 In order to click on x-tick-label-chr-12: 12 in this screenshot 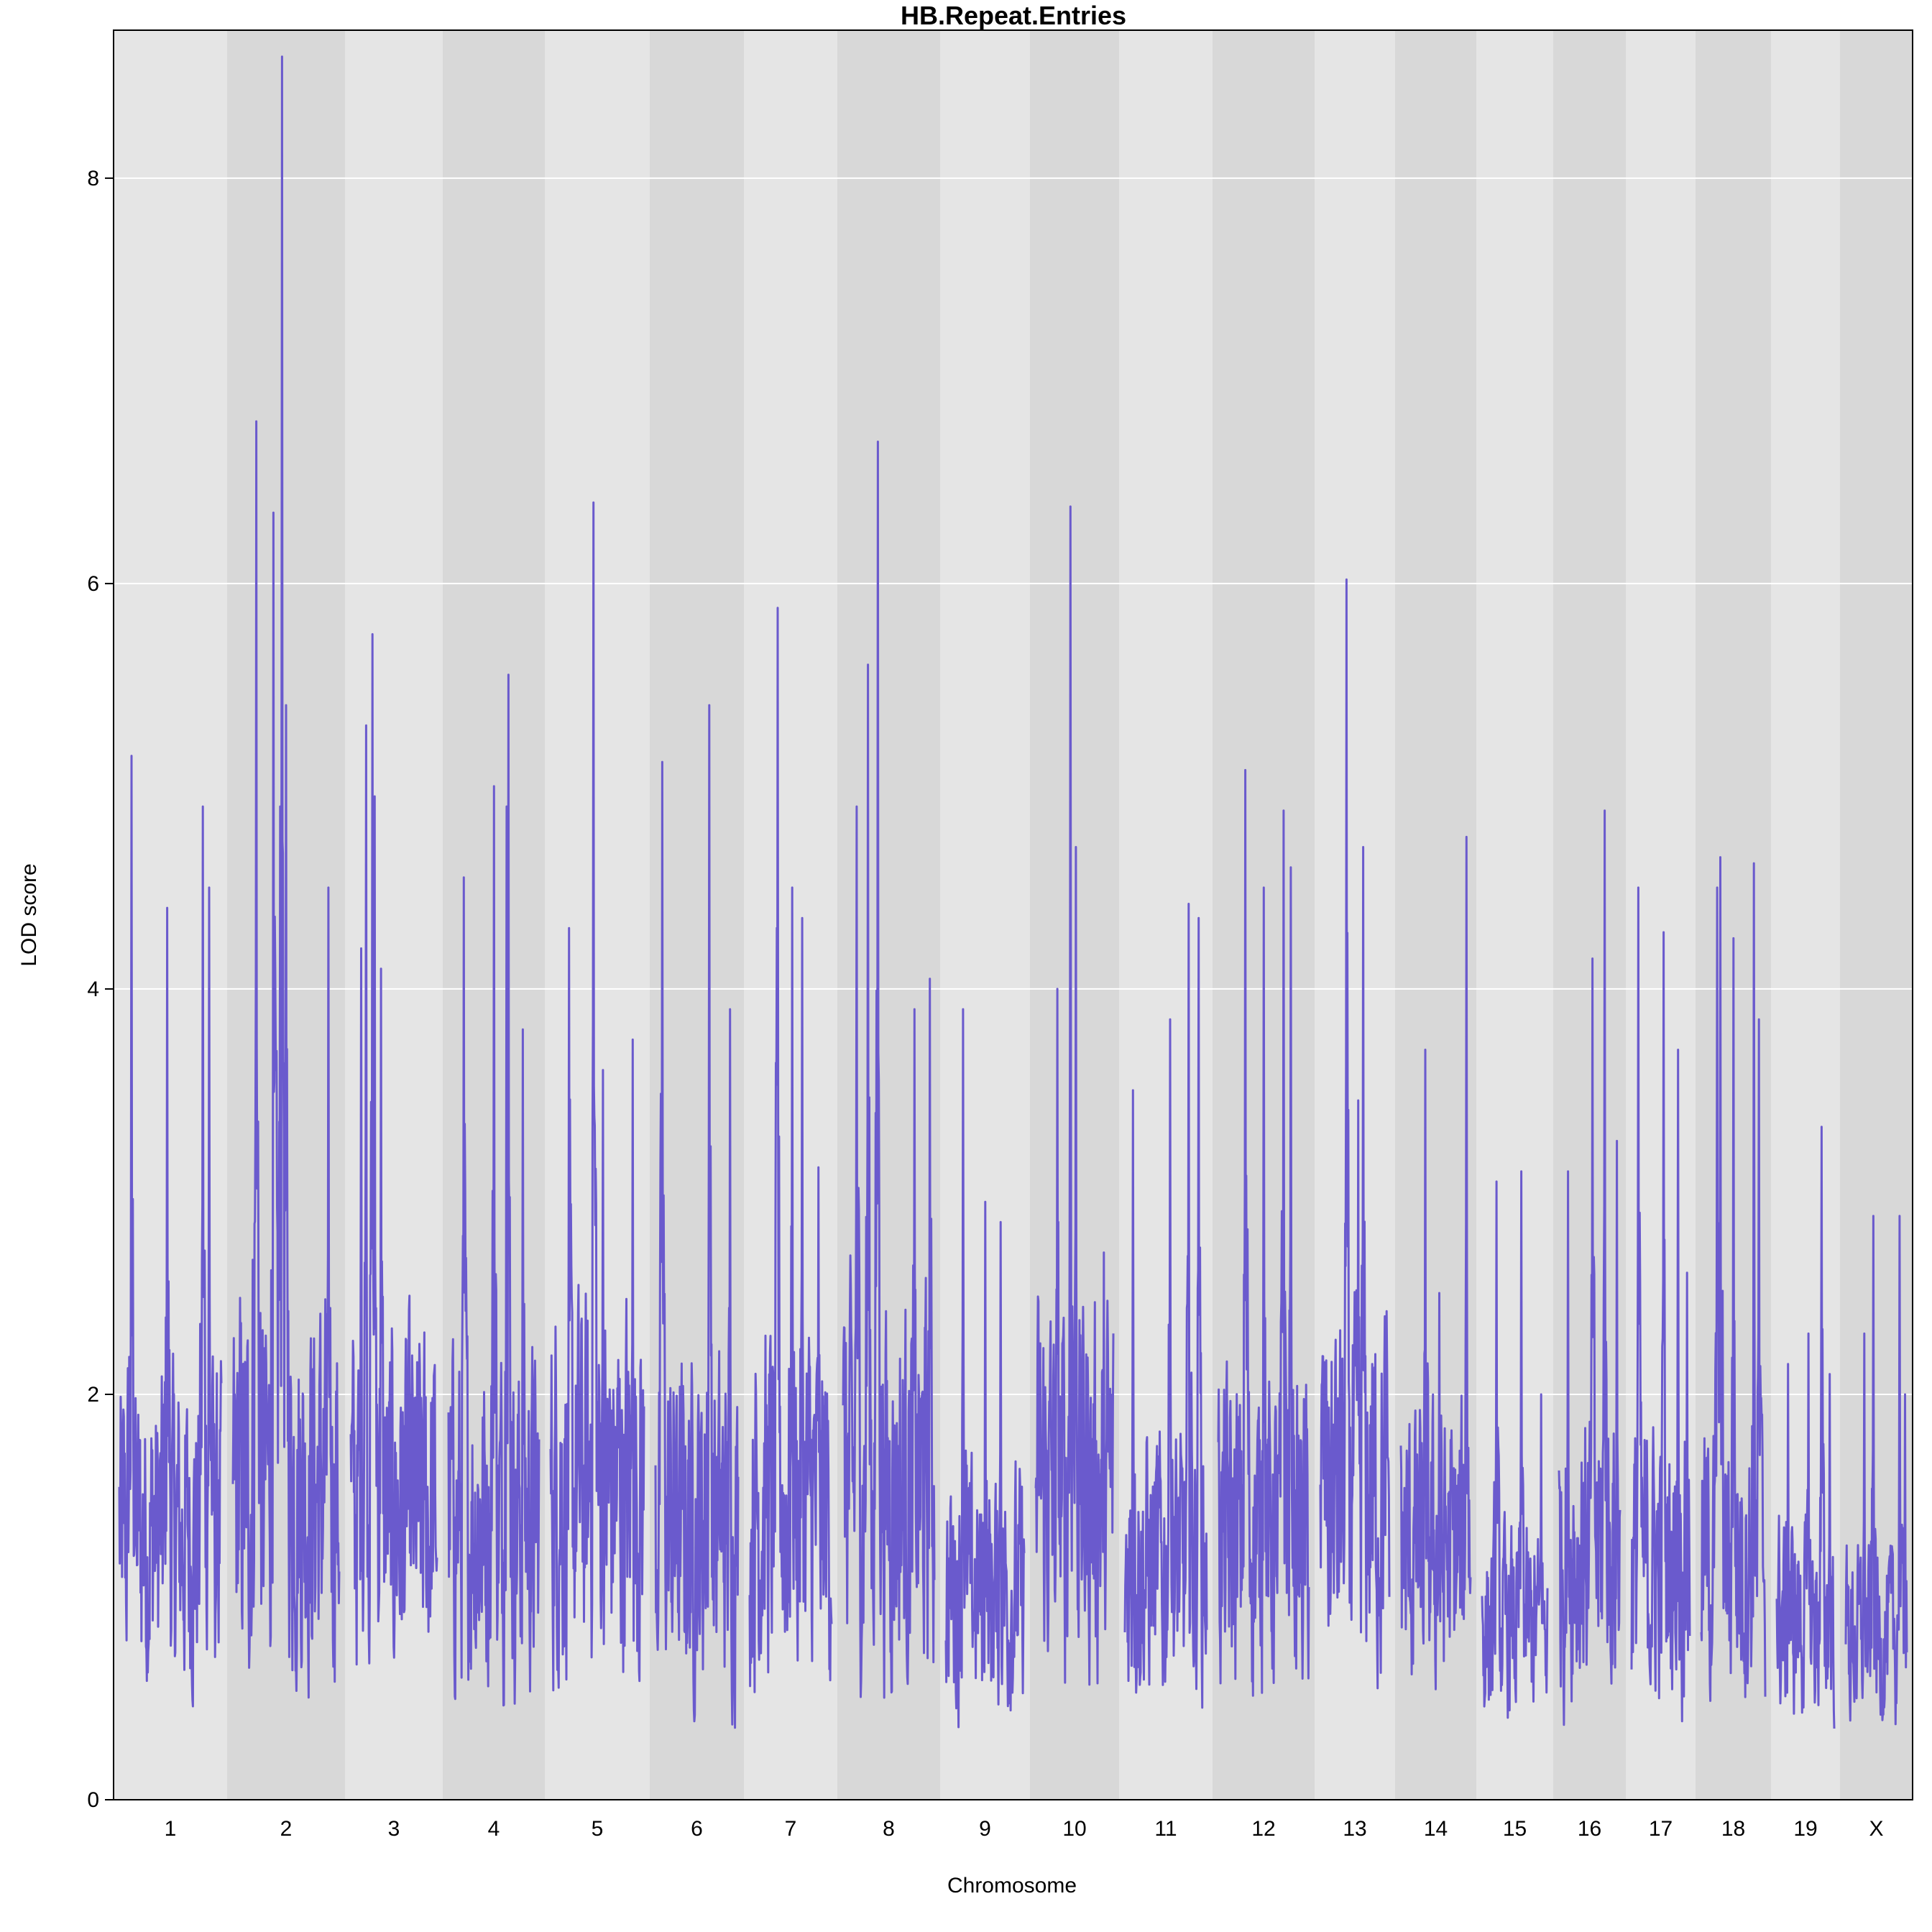, I will do `click(1263, 1829)`.